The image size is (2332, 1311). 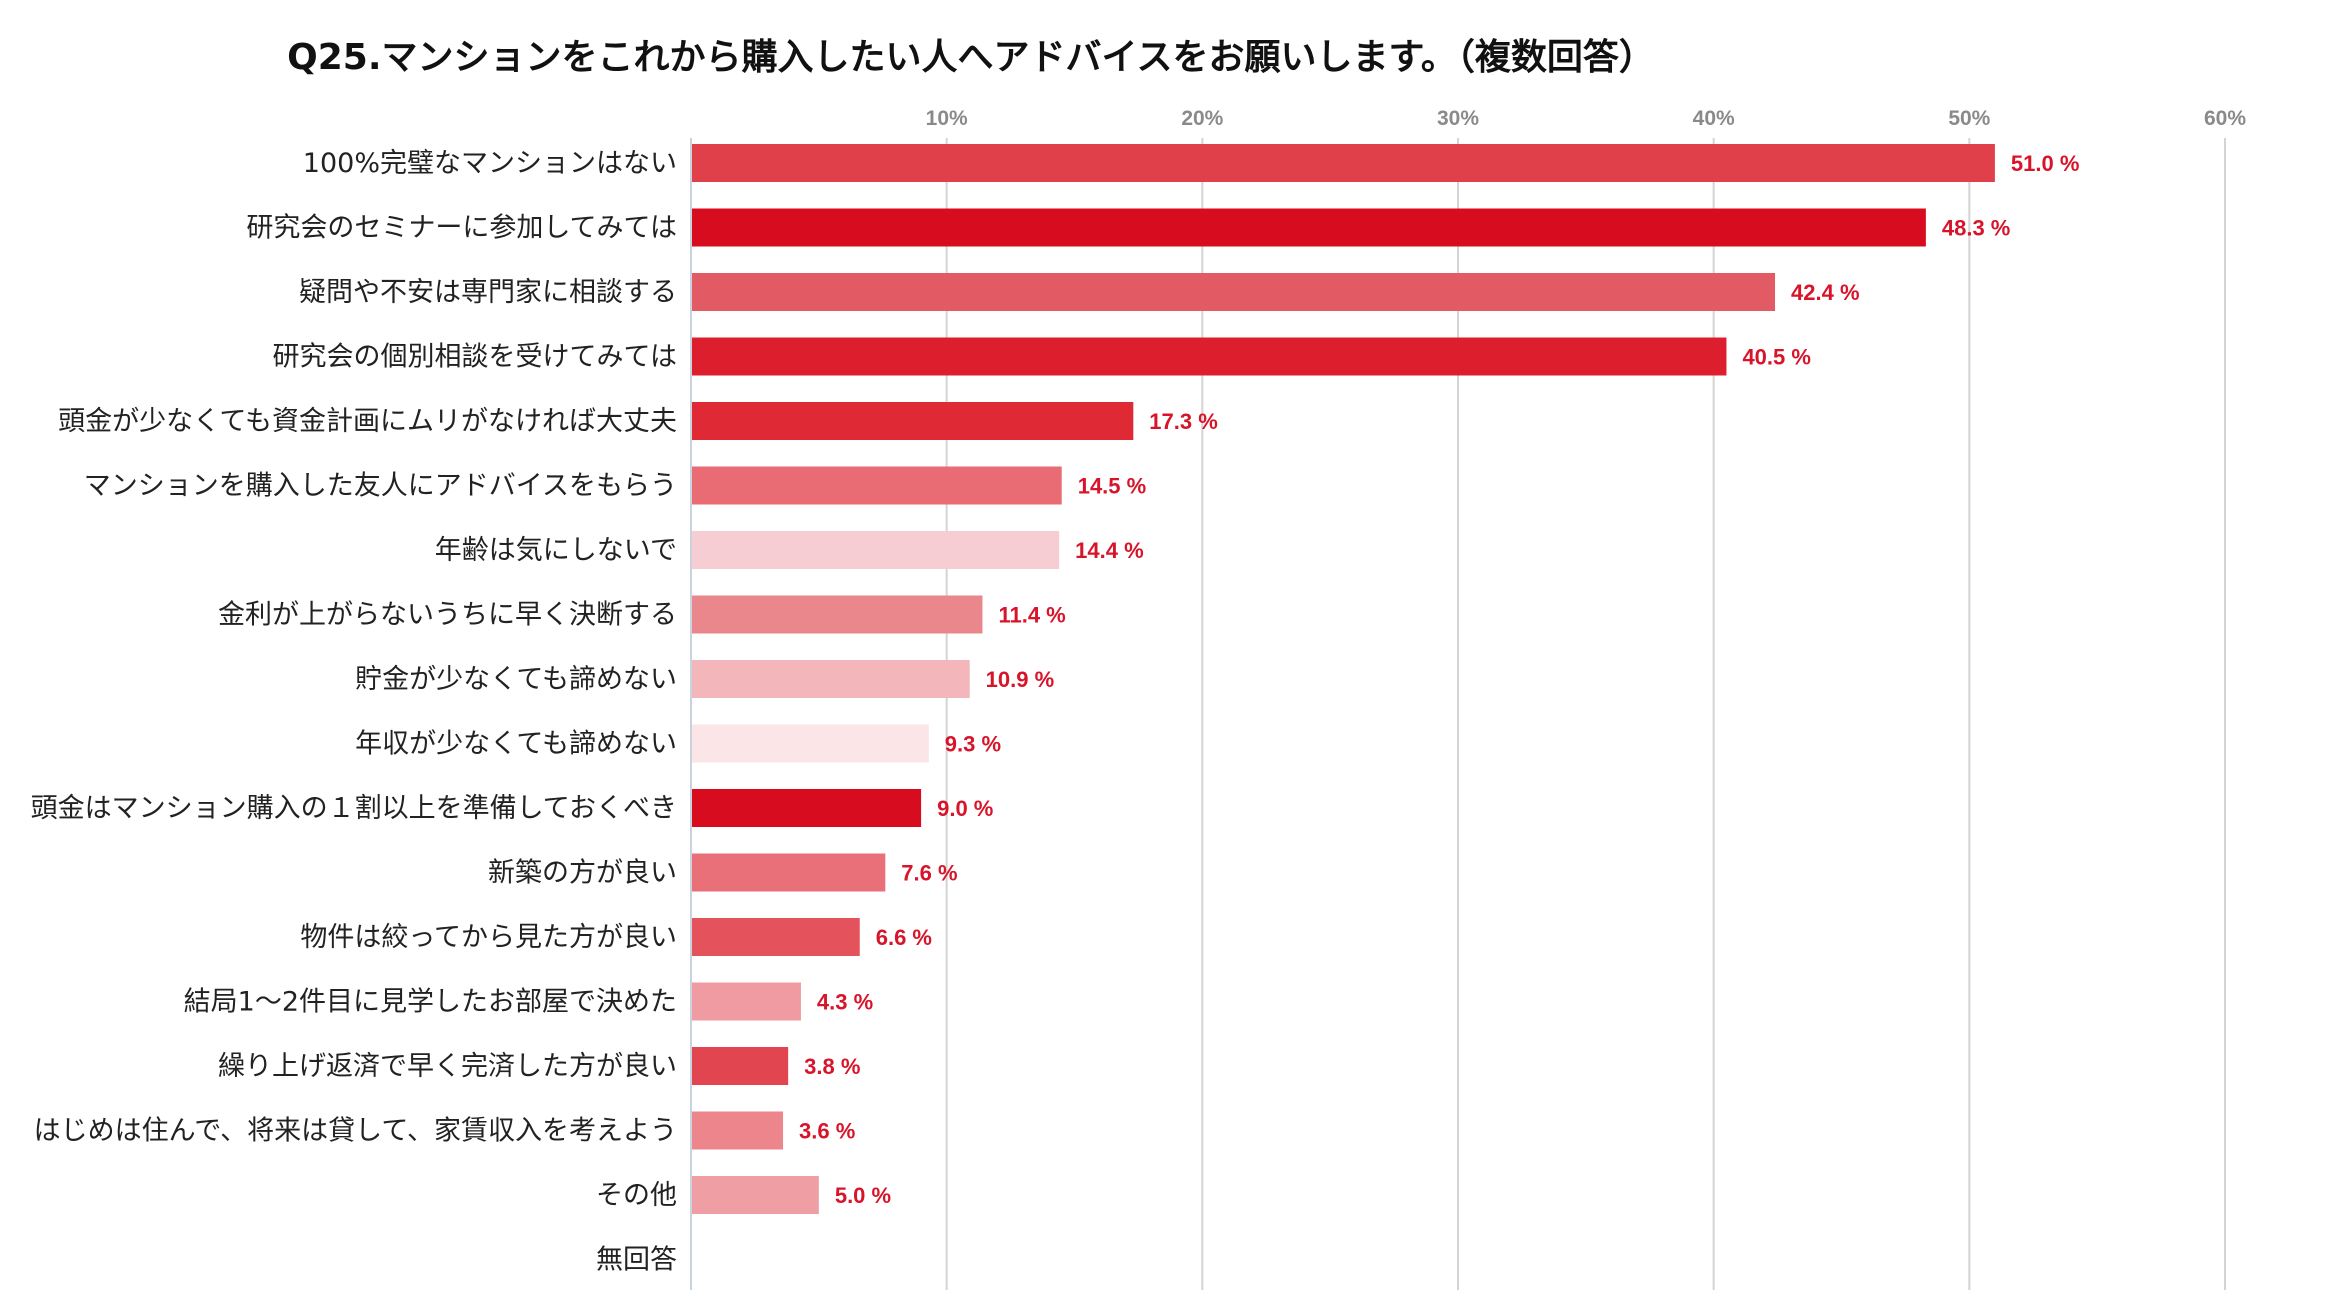 I want to click on data-label: 7.6 %, so click(x=929, y=873).